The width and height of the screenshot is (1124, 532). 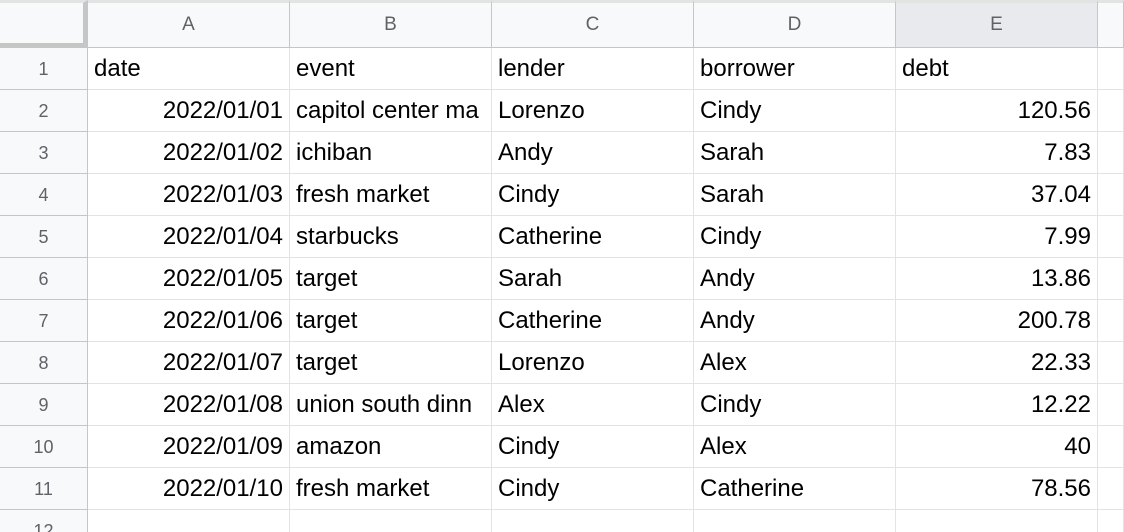 What do you see at coordinates (391, 279) in the screenshot?
I see `cell-b6: target` at bounding box center [391, 279].